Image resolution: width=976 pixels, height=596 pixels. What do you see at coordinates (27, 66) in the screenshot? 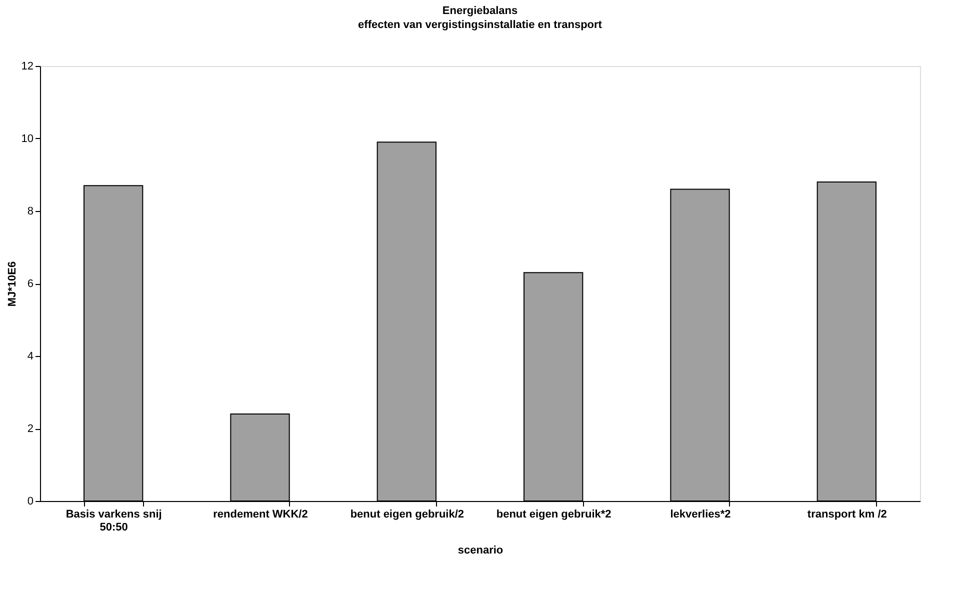
I see `y-tick-label: 12` at bounding box center [27, 66].